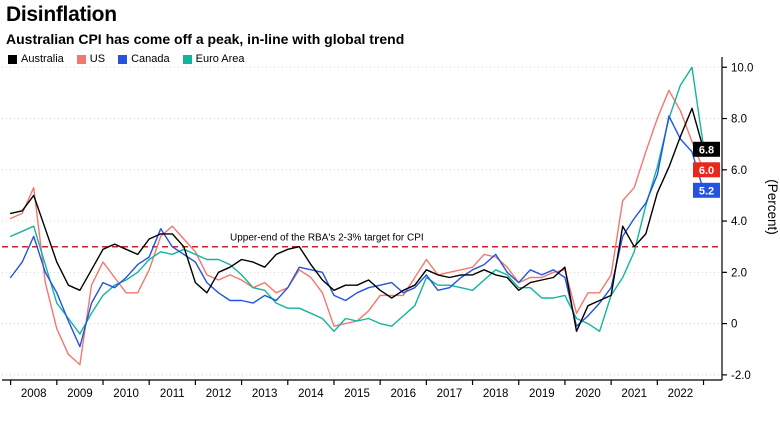 The height and width of the screenshot is (422, 780). Describe the element at coordinates (542, 394) in the screenshot. I see `svg-text: 2019` at that location.